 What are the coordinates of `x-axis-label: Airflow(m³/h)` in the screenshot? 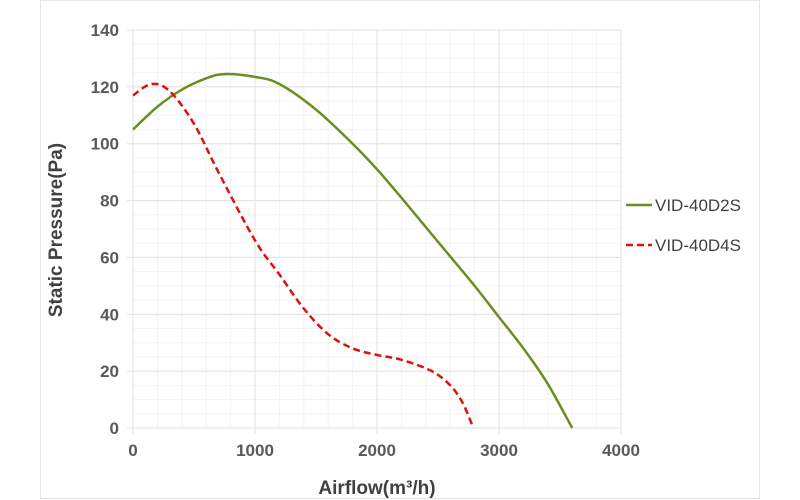 It's located at (376, 488).